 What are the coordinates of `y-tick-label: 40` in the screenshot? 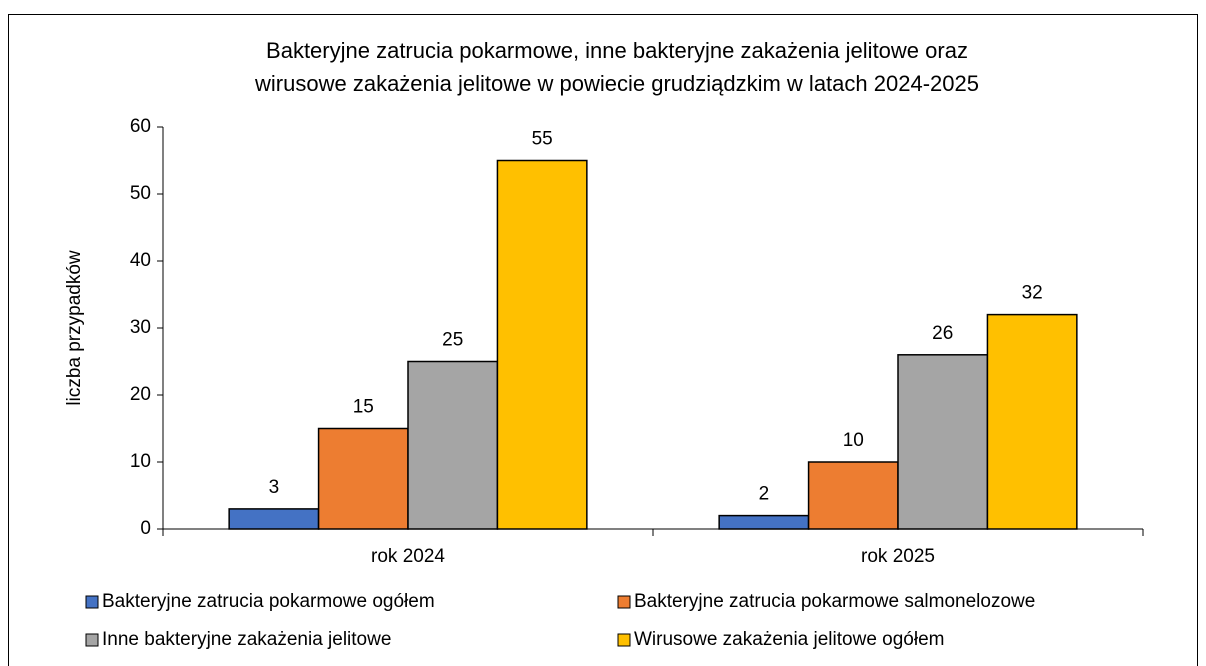 It's located at (140, 260).